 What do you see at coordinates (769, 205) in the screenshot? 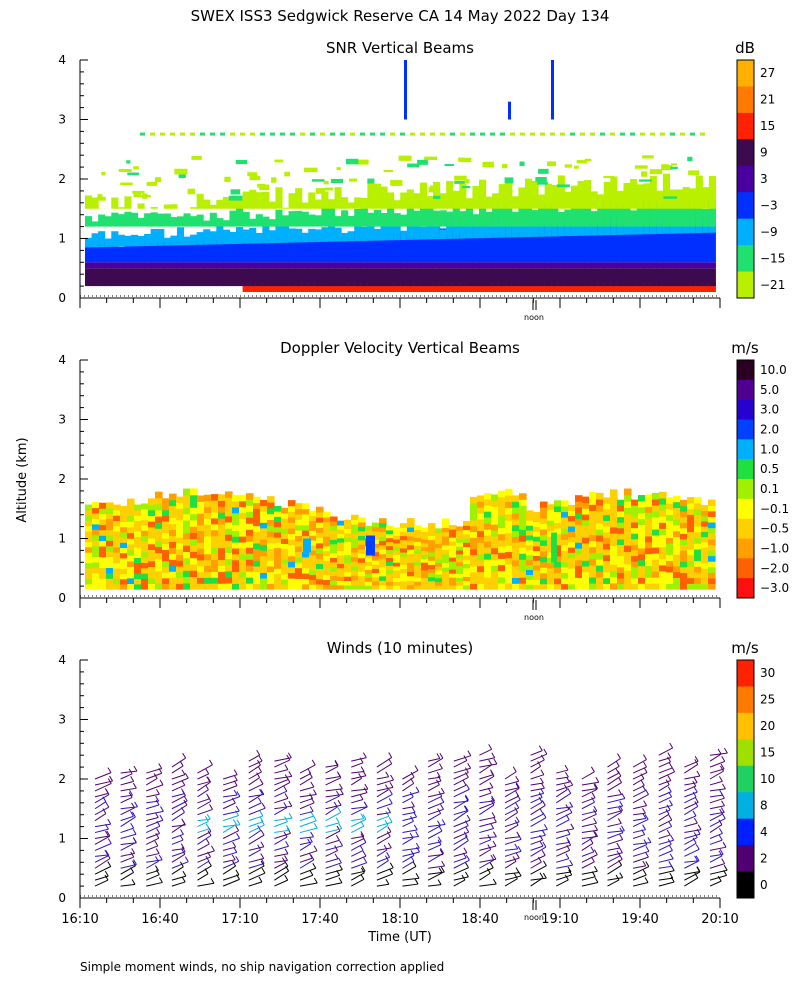
I see `colorbar-label: −3` at bounding box center [769, 205].